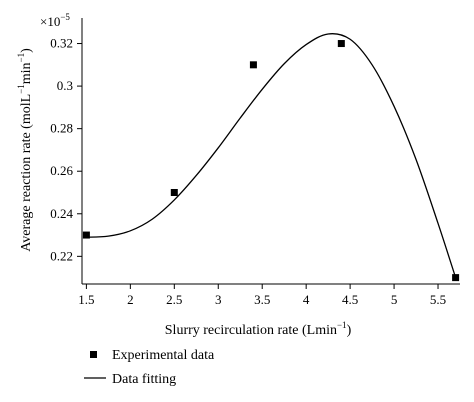  I want to click on x-ticks: 1.5 2 2.5 3 3.5 4 4.5 5 5.5, so click(262, 295).